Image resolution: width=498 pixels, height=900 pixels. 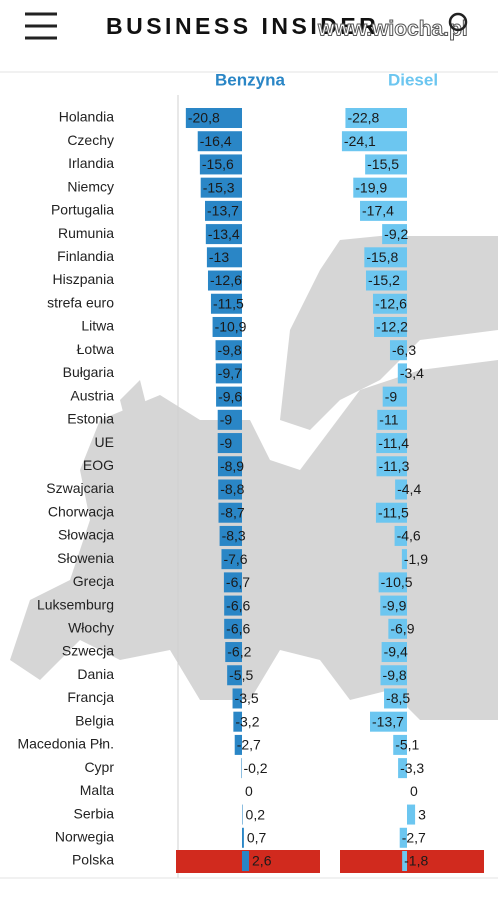 I want to click on value-label: 0, so click(x=249, y=791).